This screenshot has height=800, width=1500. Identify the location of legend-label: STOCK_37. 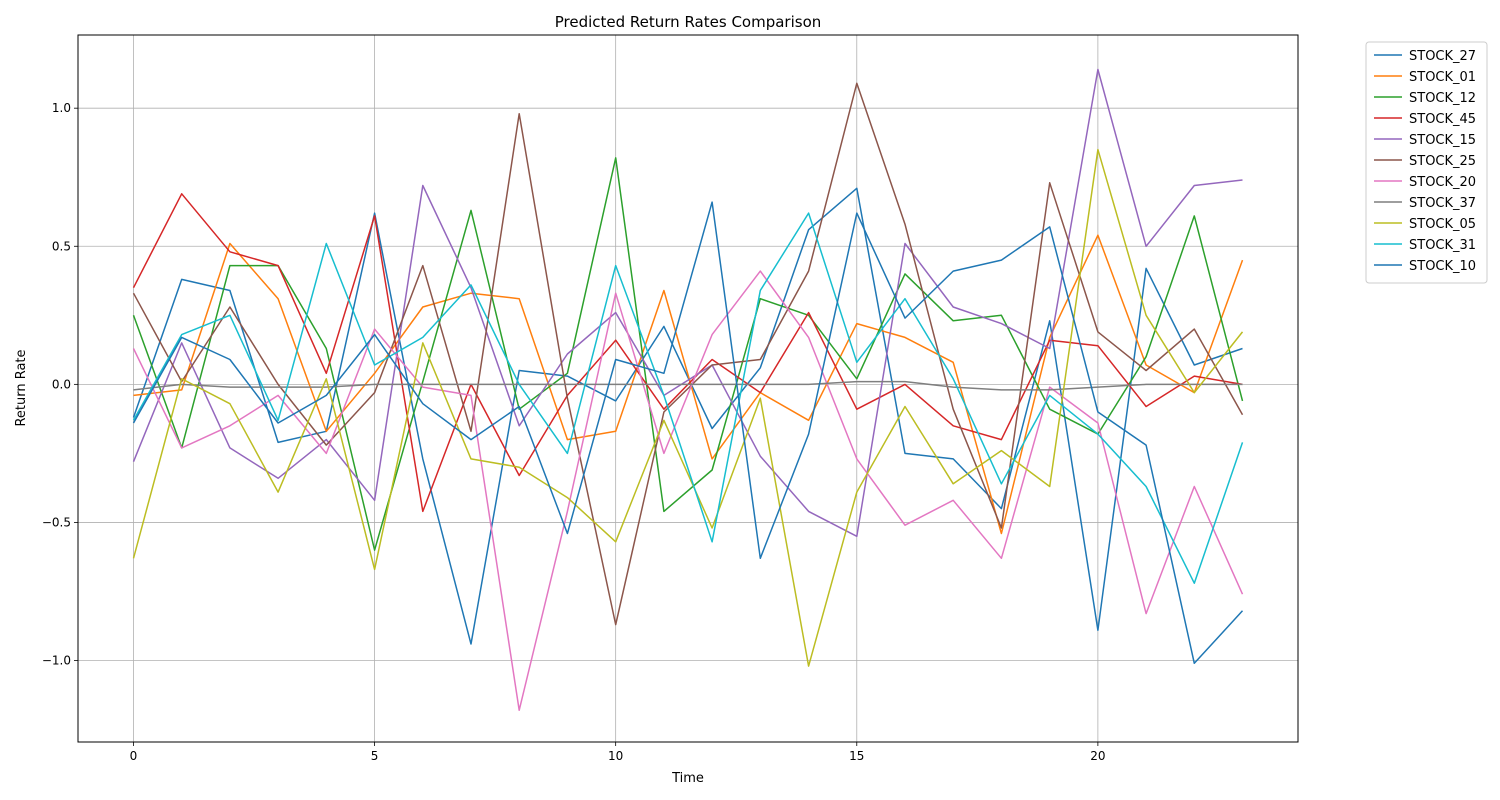
(1442, 203).